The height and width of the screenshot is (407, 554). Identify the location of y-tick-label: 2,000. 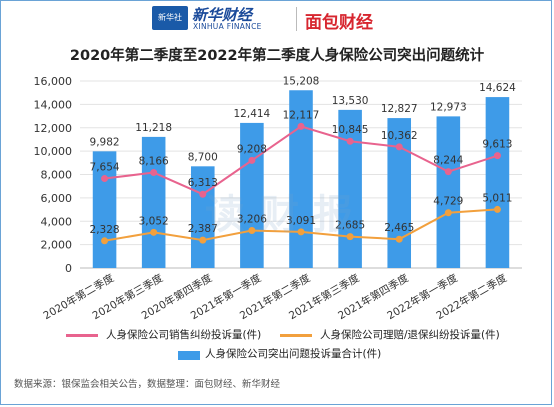
(57, 245).